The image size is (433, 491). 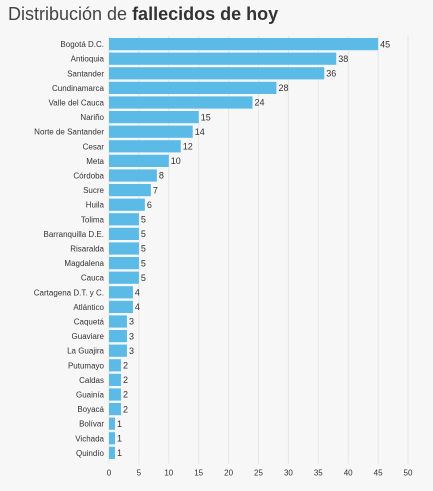 I want to click on x-tick-label: 50, so click(x=408, y=472).